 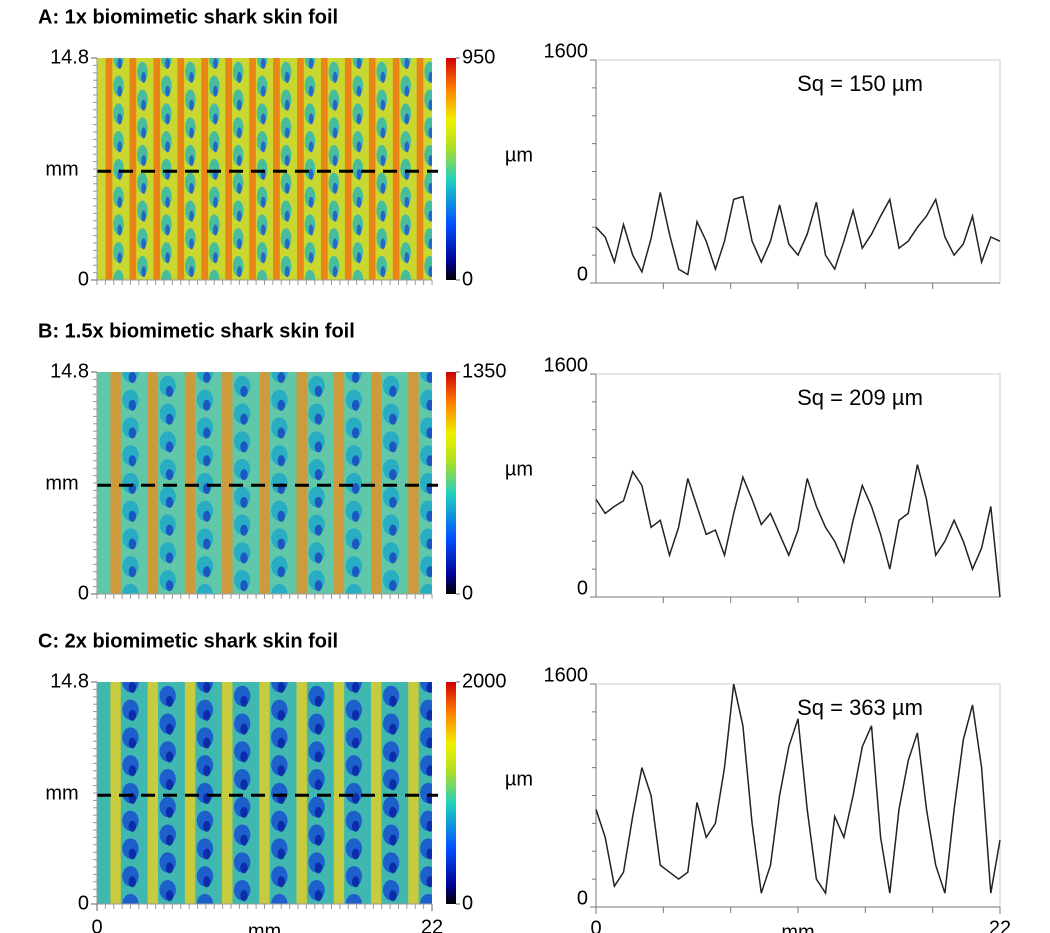 I want to click on profile, so click(x=798, y=531).